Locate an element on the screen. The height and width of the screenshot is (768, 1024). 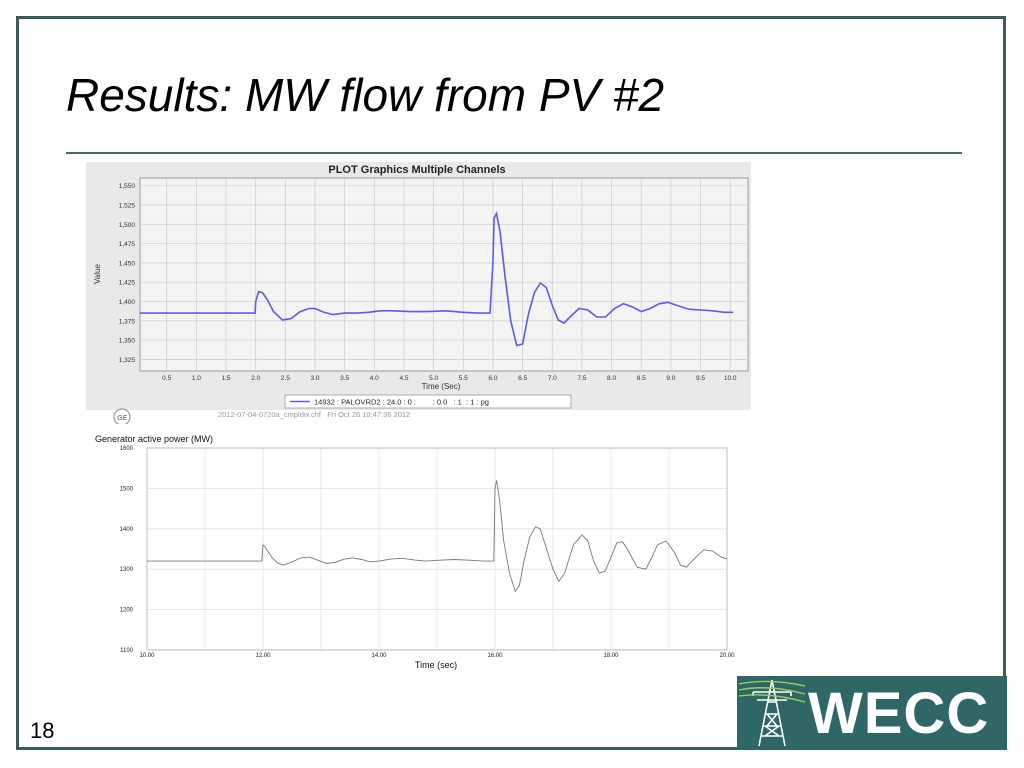
chart1-series-line is located at coordinates (437, 279).